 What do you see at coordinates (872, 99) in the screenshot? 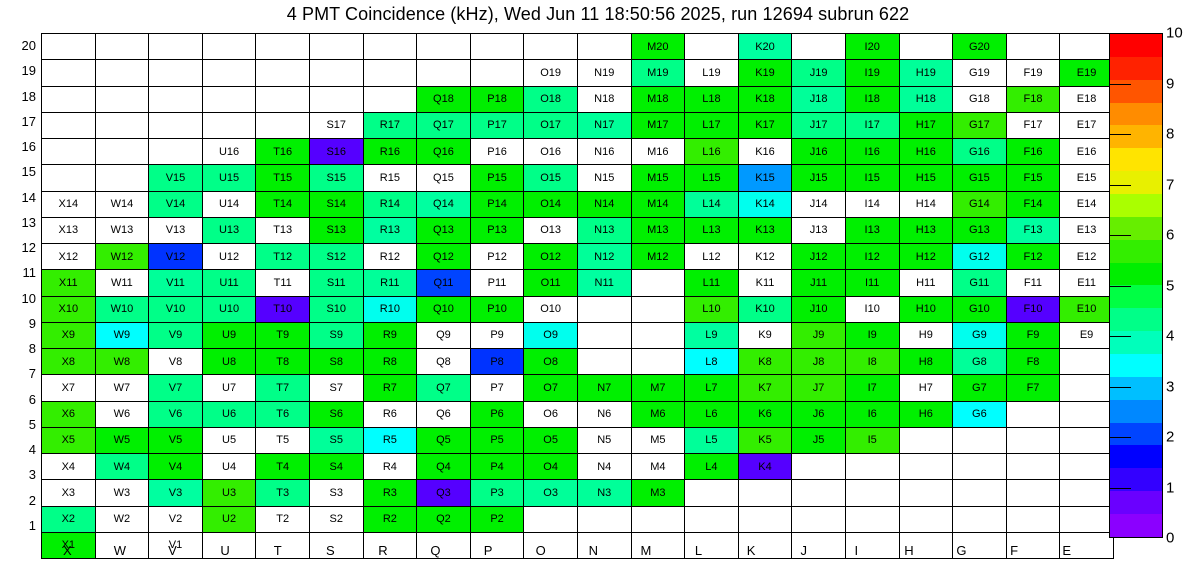
I see `heatmap-cell-I18: I18` at bounding box center [872, 99].